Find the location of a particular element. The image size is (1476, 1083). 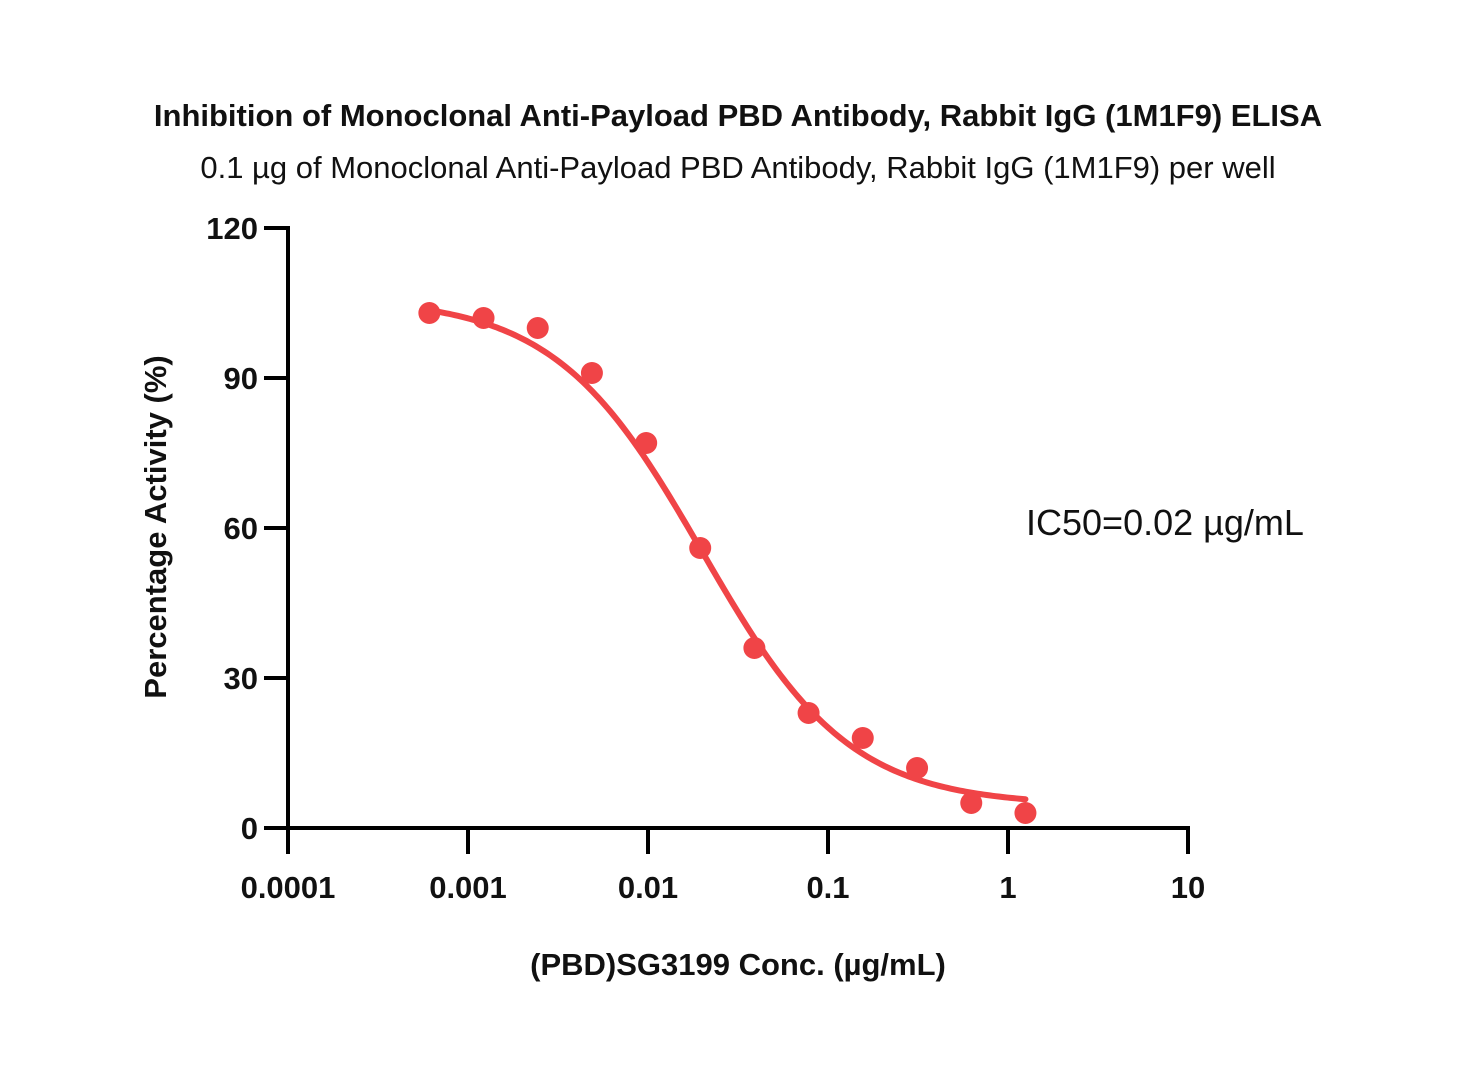

x-tick-label: 0.1 is located at coordinates (827, 887).